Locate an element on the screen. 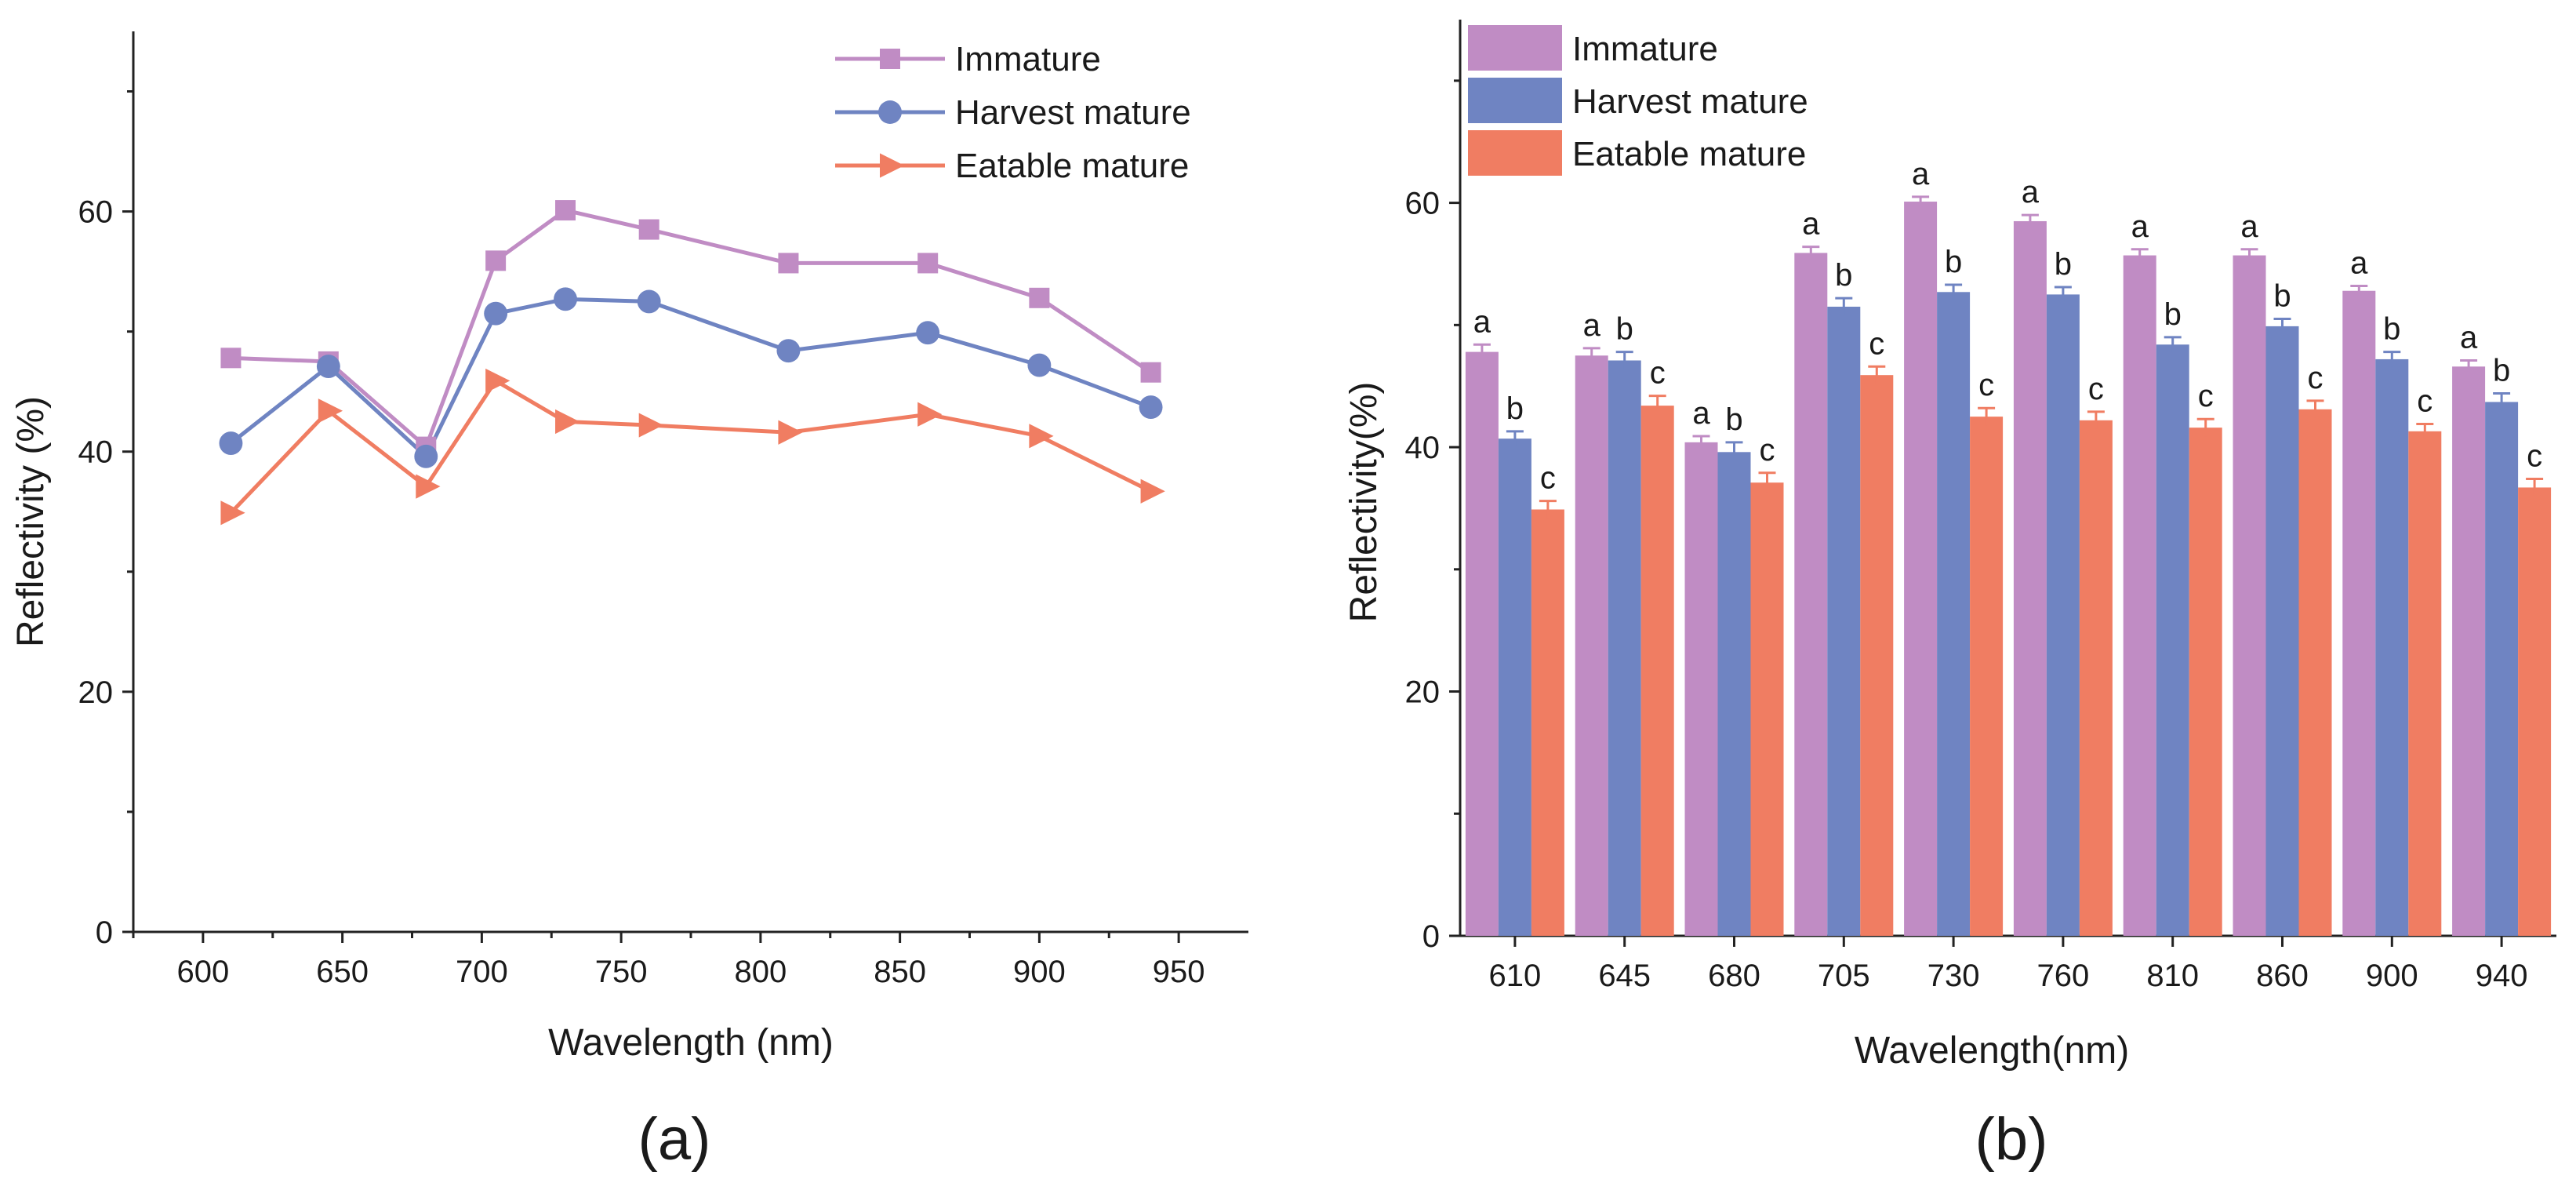 This screenshot has width=2576, height=1179. chart-a-x-ticks: 600 650 700 750 800 850 900 950 is located at coordinates (668, 960).